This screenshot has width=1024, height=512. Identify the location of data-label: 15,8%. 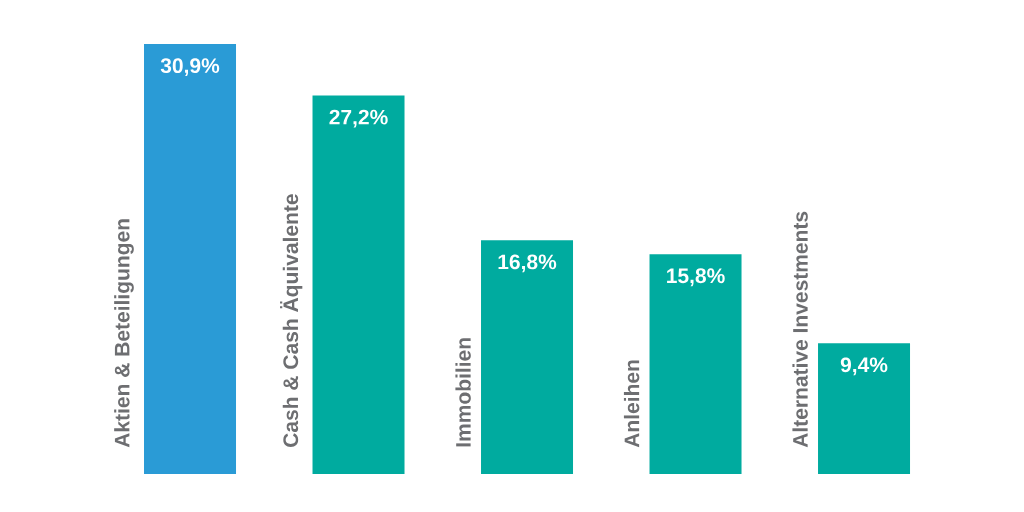
(696, 277).